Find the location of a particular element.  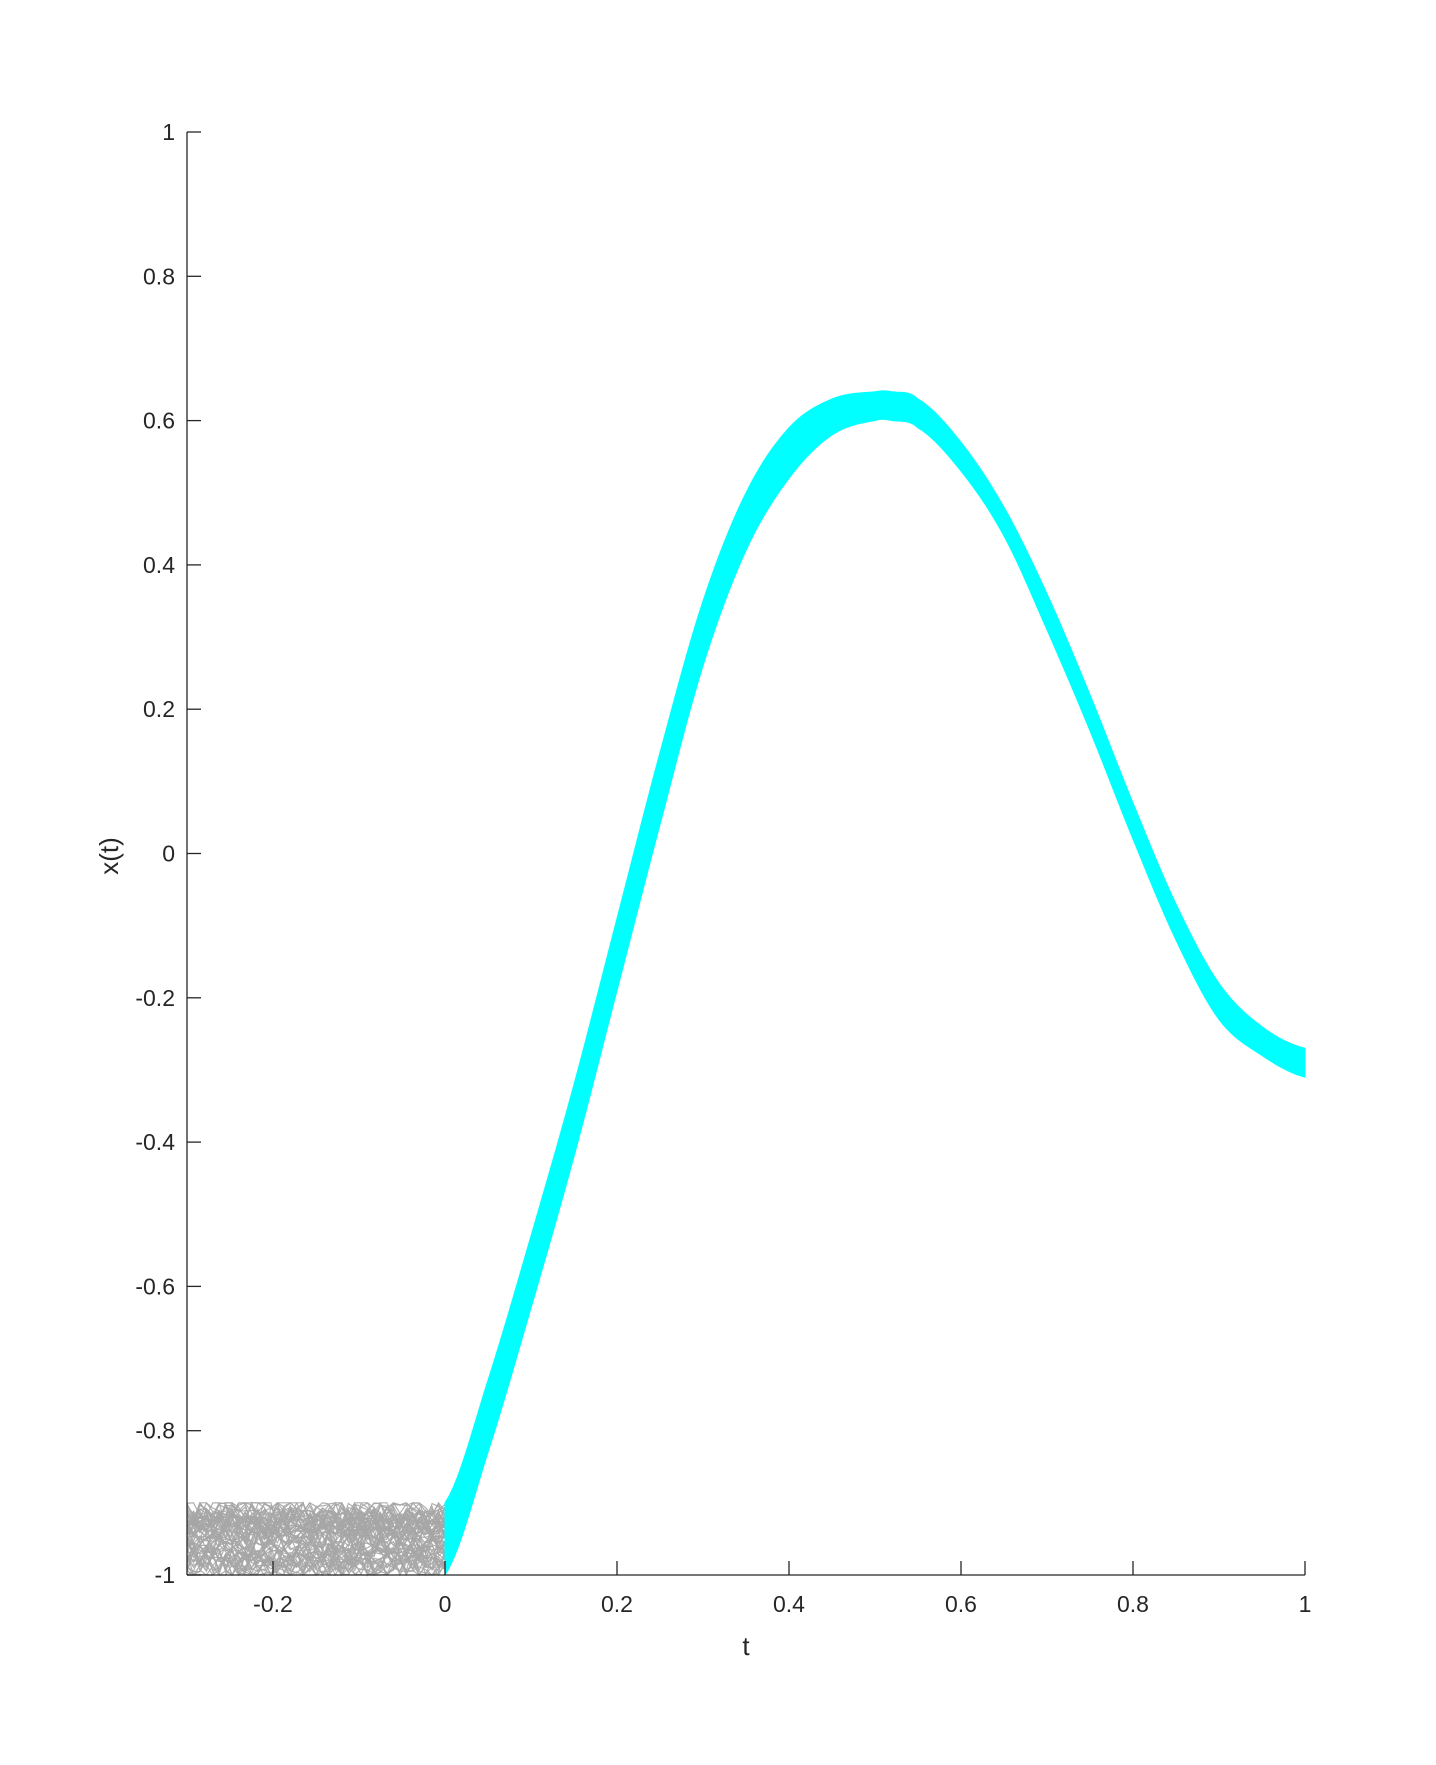

y-tick-label: 0.6 is located at coordinates (159, 421).